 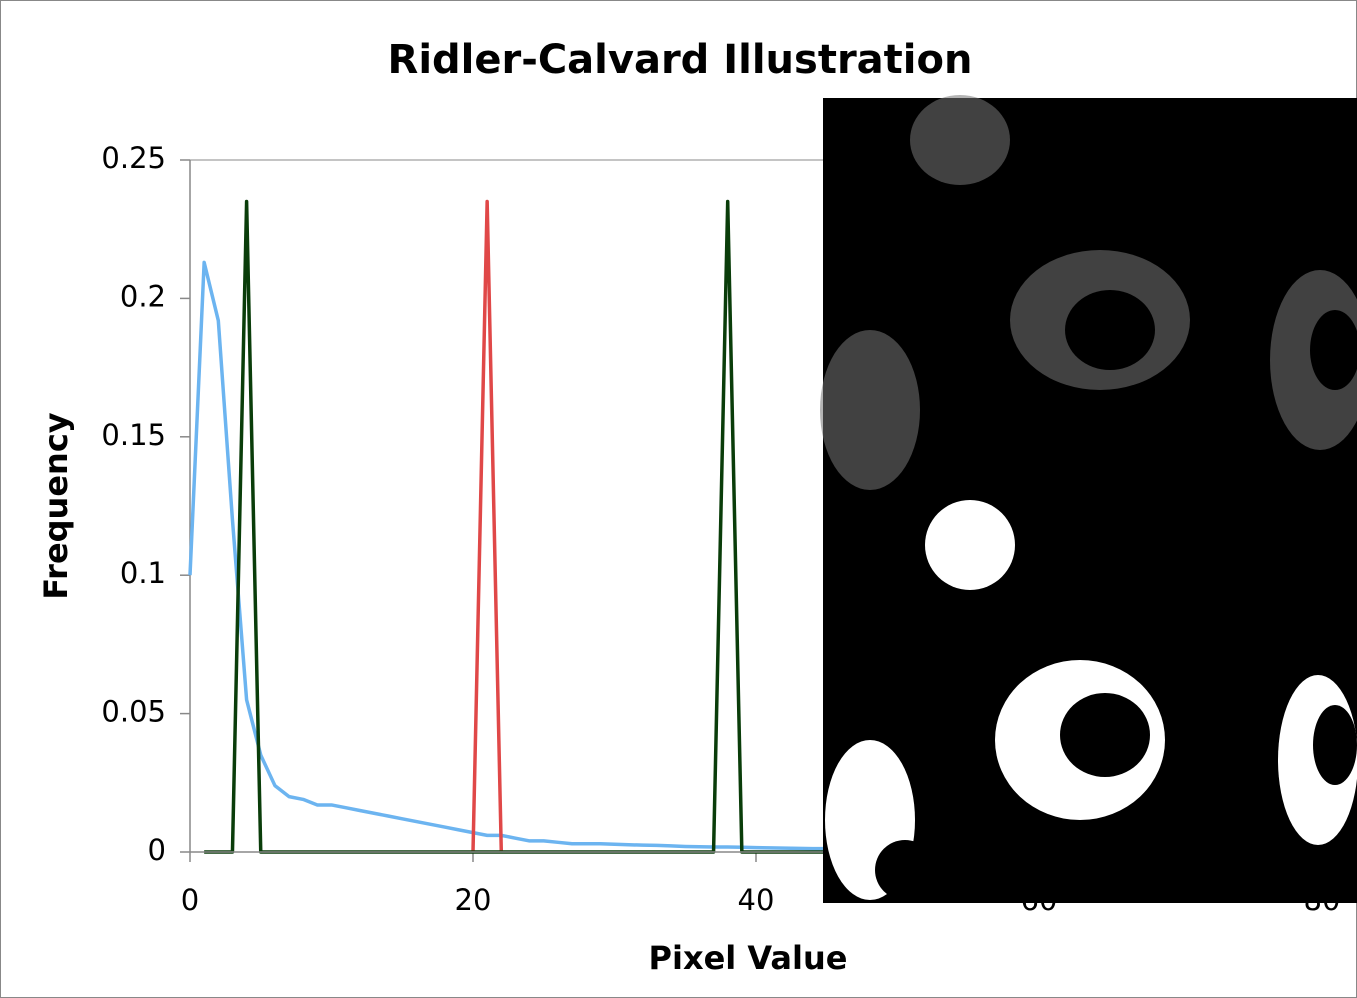 I want to click on y-axis-label: Frequency, so click(x=56, y=505).